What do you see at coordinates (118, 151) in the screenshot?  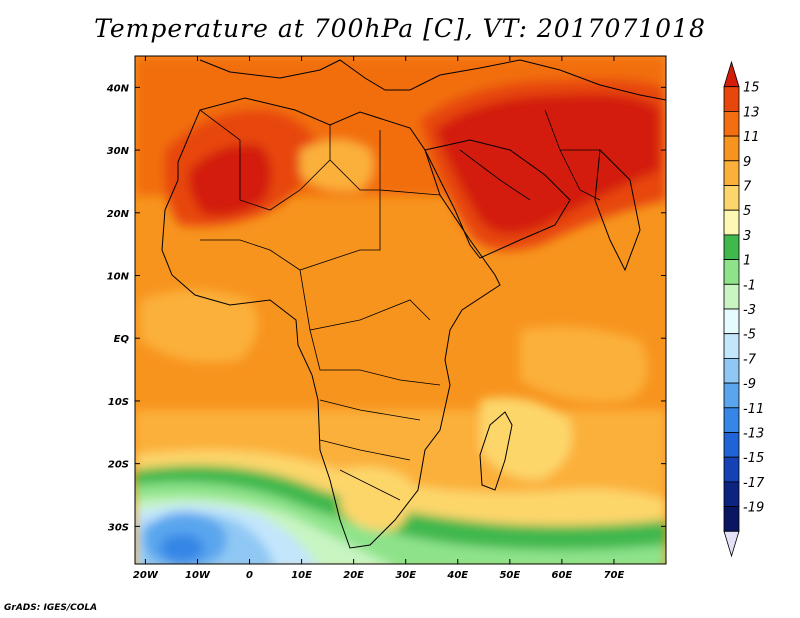 I see `lat-tick-label: 30N` at bounding box center [118, 151].